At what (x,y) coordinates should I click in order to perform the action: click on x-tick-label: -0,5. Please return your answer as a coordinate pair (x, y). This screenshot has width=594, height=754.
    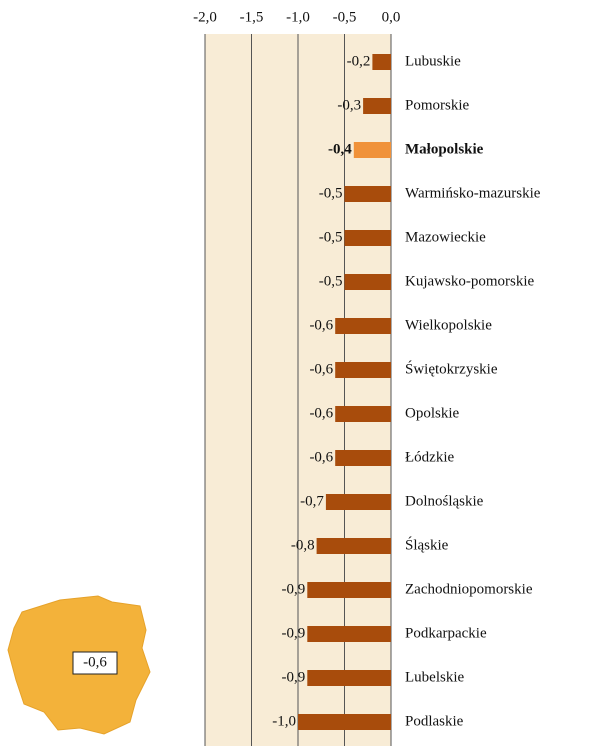
    Looking at the image, I should click on (345, 17).